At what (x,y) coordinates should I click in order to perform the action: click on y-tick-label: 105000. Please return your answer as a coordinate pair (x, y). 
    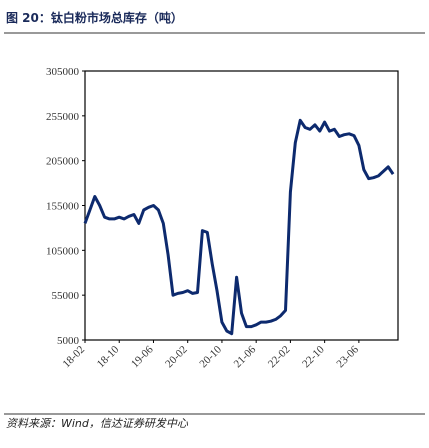
    Looking at the image, I should click on (63, 251).